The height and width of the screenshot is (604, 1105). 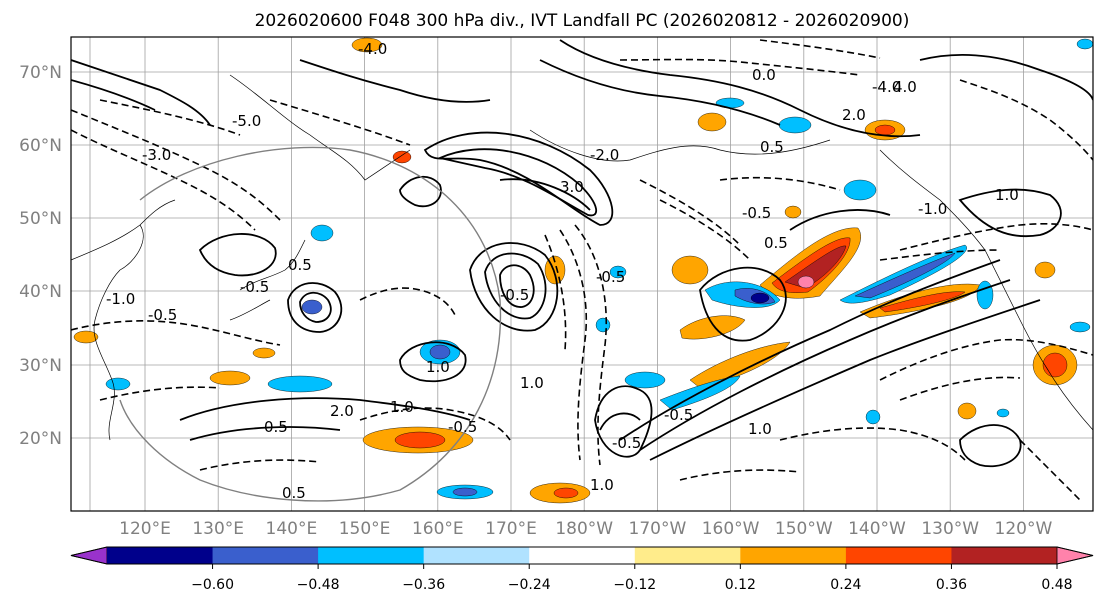 I want to click on latitude-tick-label: 40°N, so click(x=40, y=292).